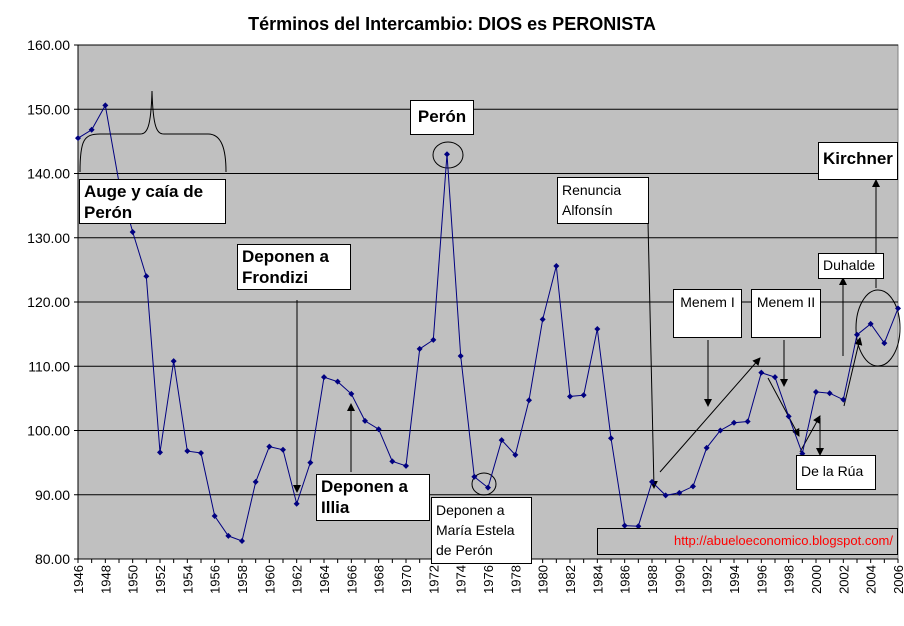 The width and height of the screenshot is (904, 626). Describe the element at coordinates (52, 559) in the screenshot. I see `y-tick-label: 80.00` at that location.